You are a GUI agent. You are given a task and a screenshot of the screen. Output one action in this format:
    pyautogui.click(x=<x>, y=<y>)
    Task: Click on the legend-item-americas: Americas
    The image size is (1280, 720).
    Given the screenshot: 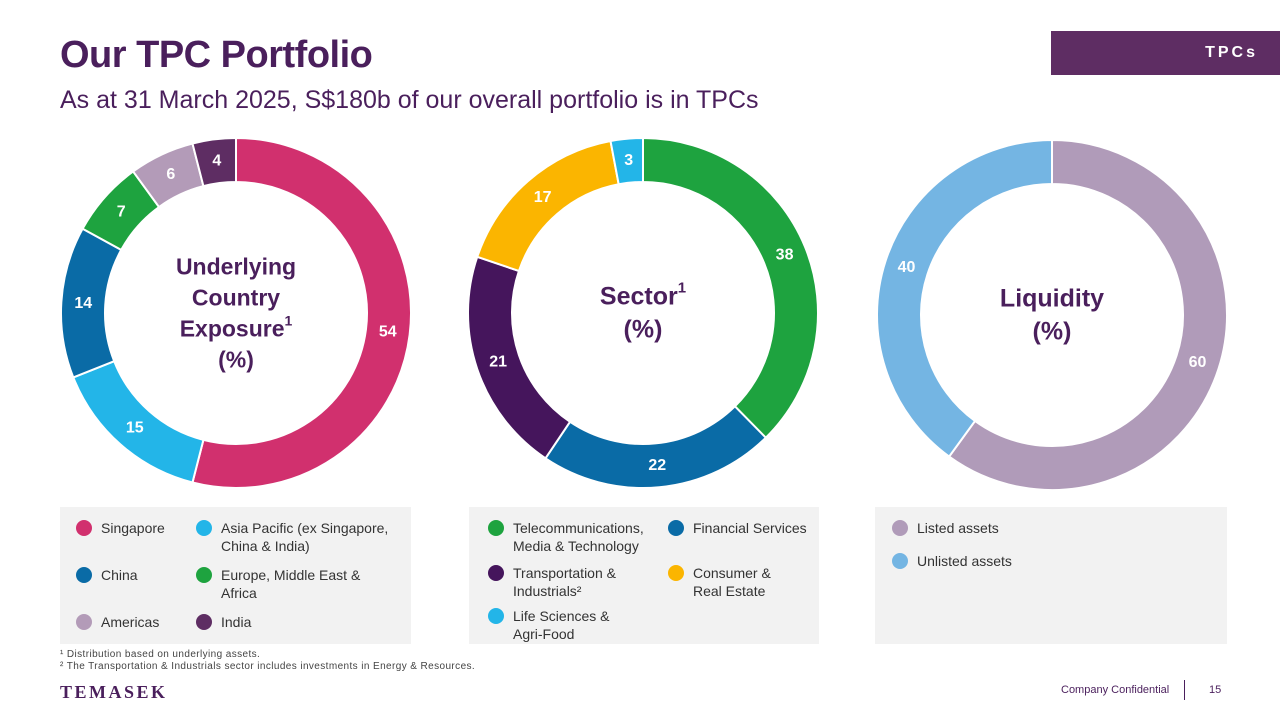 What is the action you would take?
    pyautogui.click(x=117, y=622)
    